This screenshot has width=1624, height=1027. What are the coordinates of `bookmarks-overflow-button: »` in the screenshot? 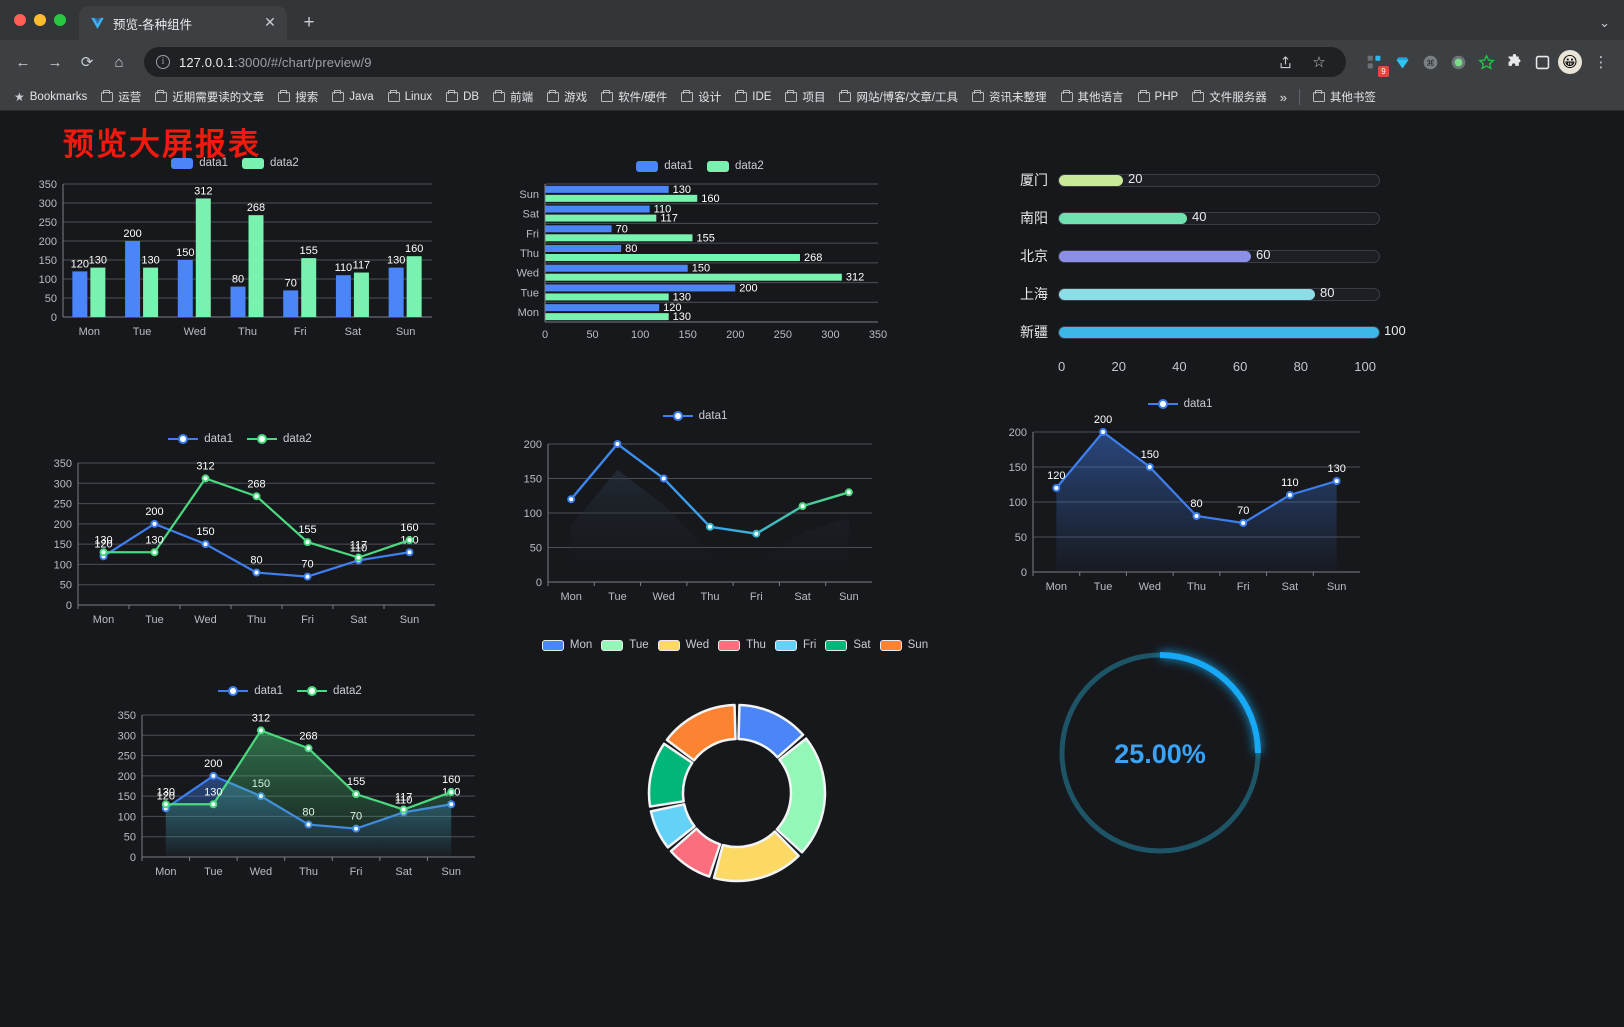 It's located at (1283, 97).